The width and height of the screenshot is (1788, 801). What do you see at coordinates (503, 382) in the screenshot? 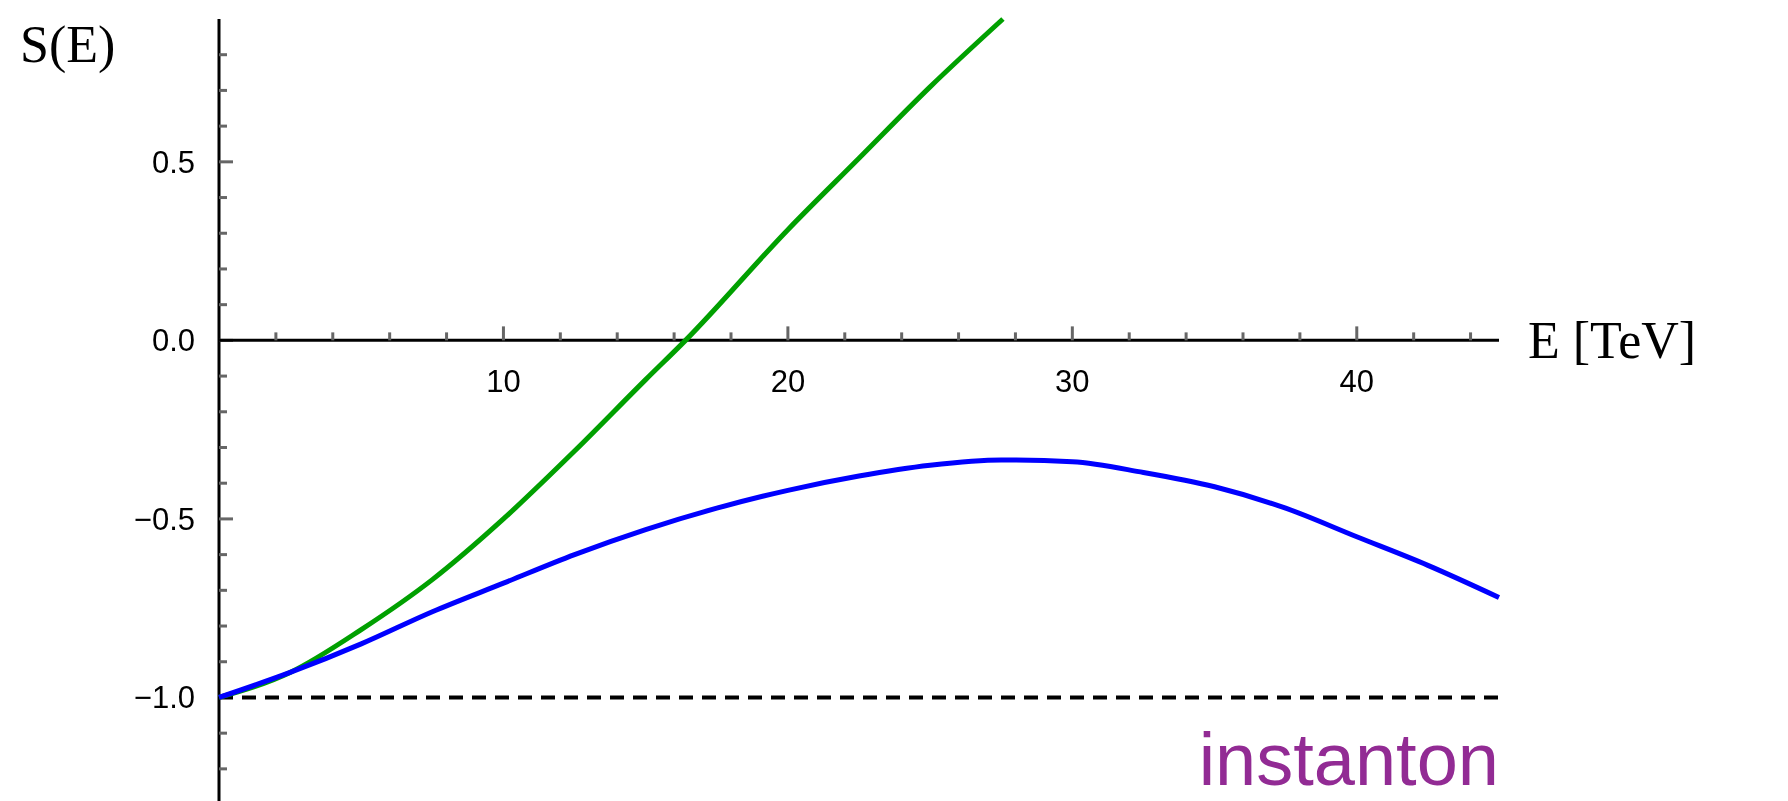
I see `x-tick-label: 10` at bounding box center [503, 382].